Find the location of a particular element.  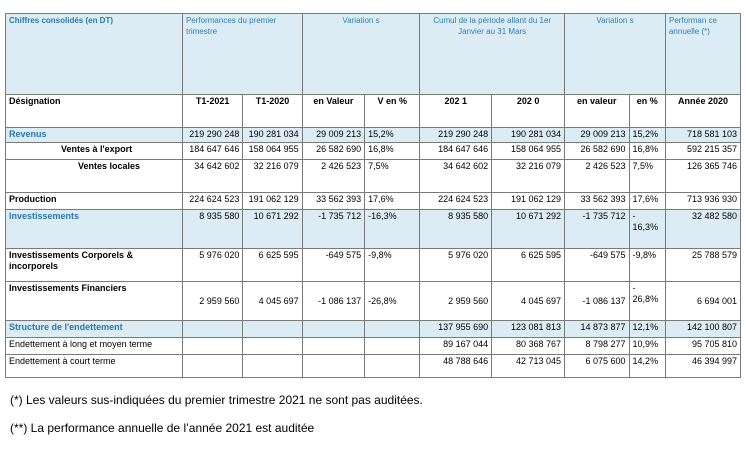

cell-annual: 713 936 930 is located at coordinates (703, 201).